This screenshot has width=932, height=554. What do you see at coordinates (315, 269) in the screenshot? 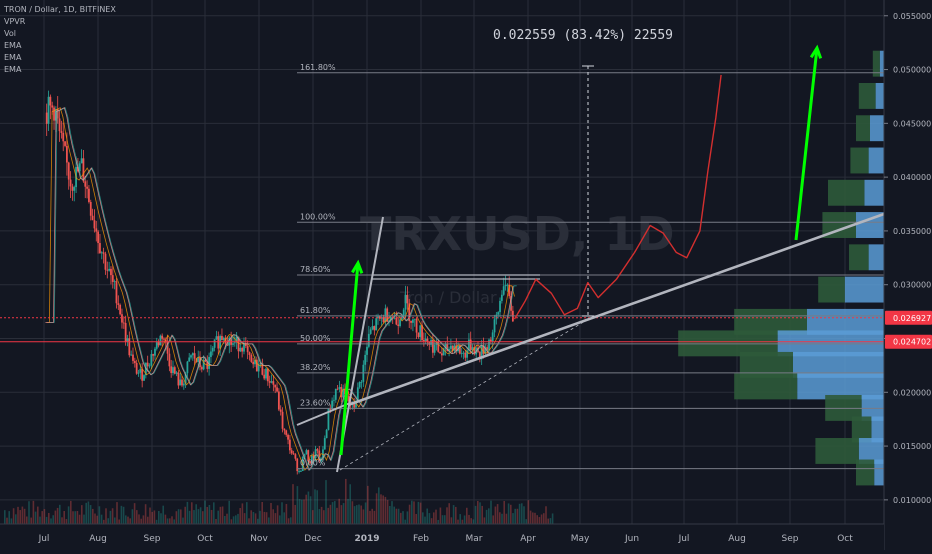
I see `fib-level-label: 78.60%` at bounding box center [315, 269].